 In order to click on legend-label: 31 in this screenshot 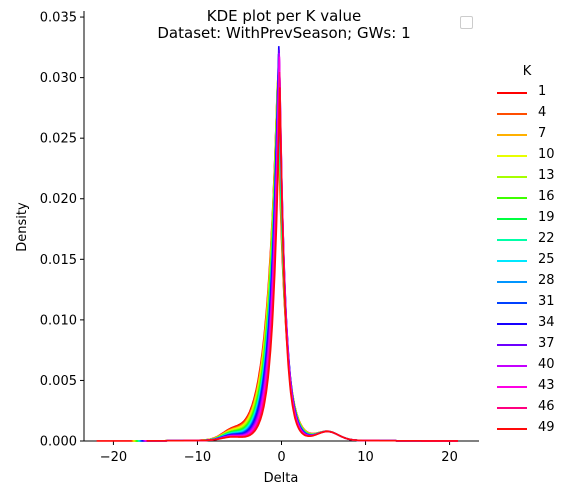, I will do `click(546, 301)`.